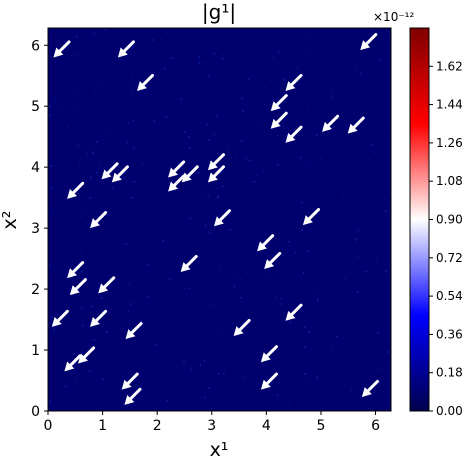 The height and width of the screenshot is (461, 466). I want to click on colorbar, so click(419, 219).